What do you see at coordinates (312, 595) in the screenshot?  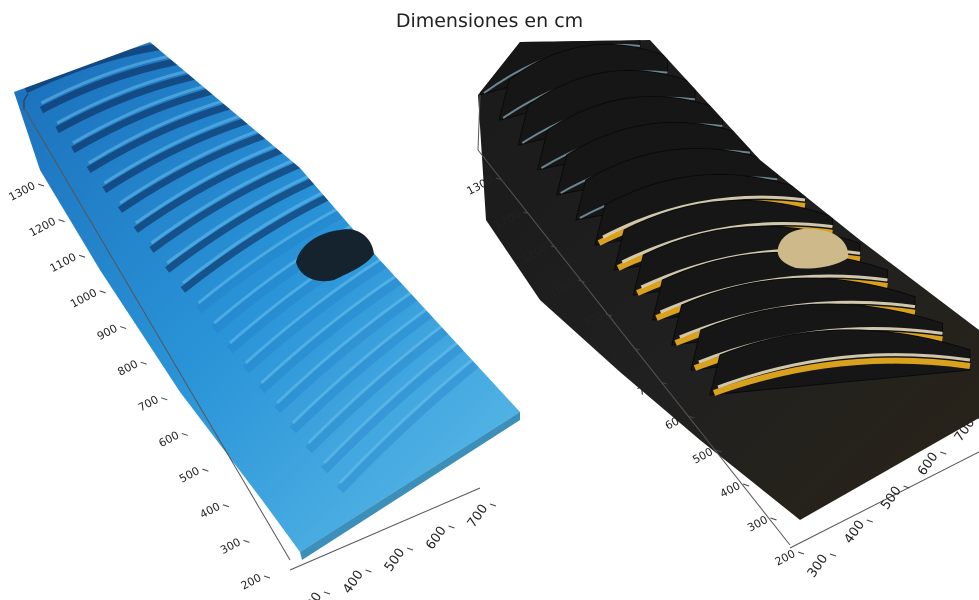 I see `left-xticks-label: 300` at bounding box center [312, 595].